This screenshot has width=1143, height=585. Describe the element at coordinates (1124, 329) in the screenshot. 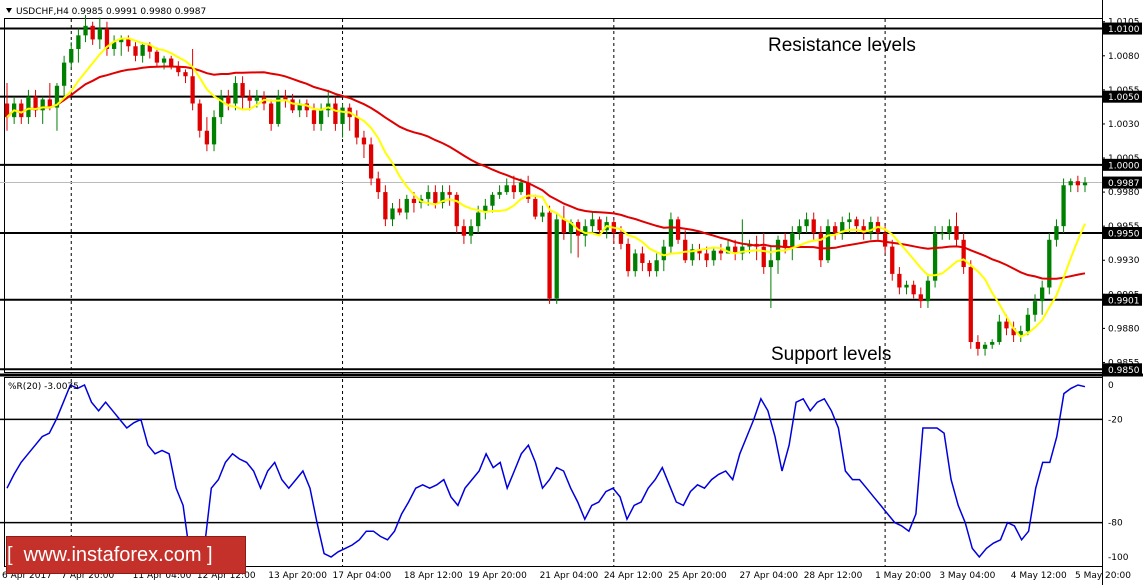

I see `price-tick-label: 0.9880` at that location.